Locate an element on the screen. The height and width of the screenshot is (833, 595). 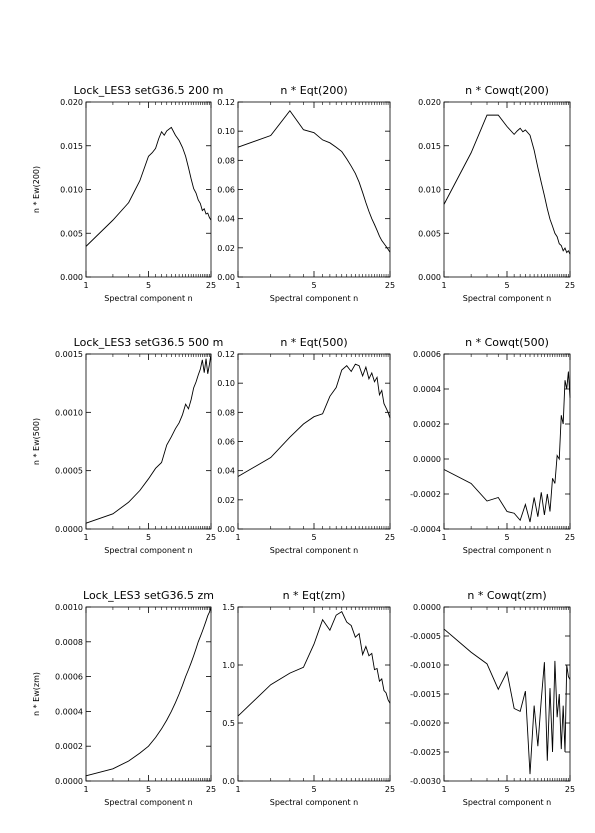
y-tick-label: 0.000 is located at coordinates (71, 277).